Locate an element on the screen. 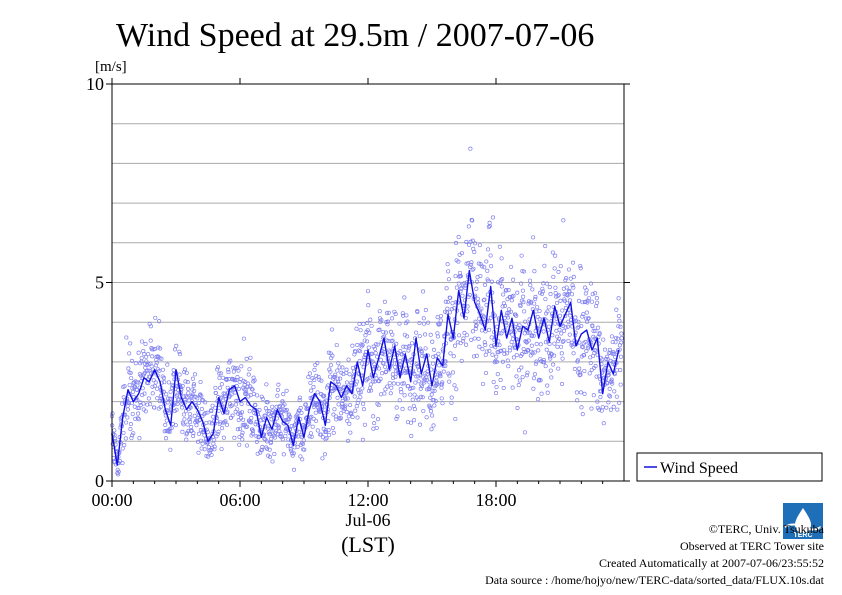 The width and height of the screenshot is (842, 595). y-tick-label: 10 is located at coordinates (95, 84).